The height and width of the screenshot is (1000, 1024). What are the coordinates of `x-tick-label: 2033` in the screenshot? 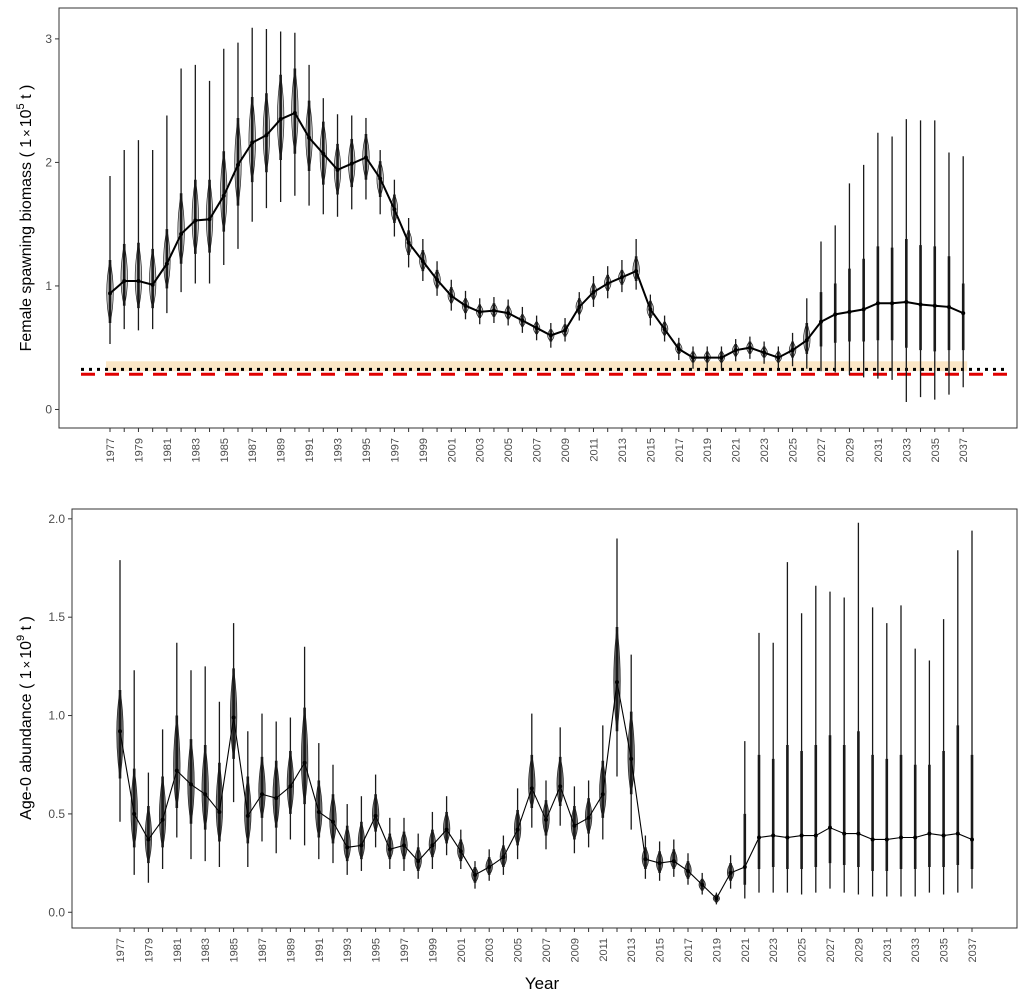 It's located at (907, 450).